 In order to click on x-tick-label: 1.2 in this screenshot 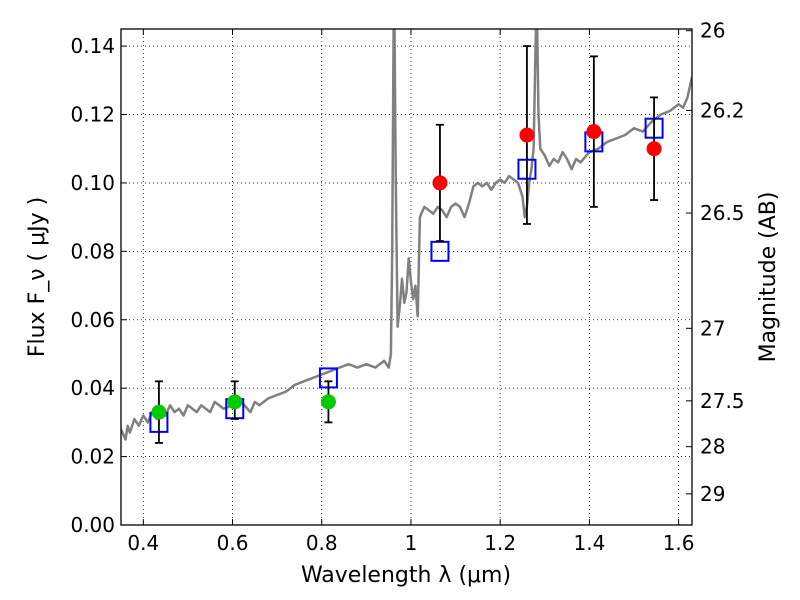, I will do `click(500, 543)`.